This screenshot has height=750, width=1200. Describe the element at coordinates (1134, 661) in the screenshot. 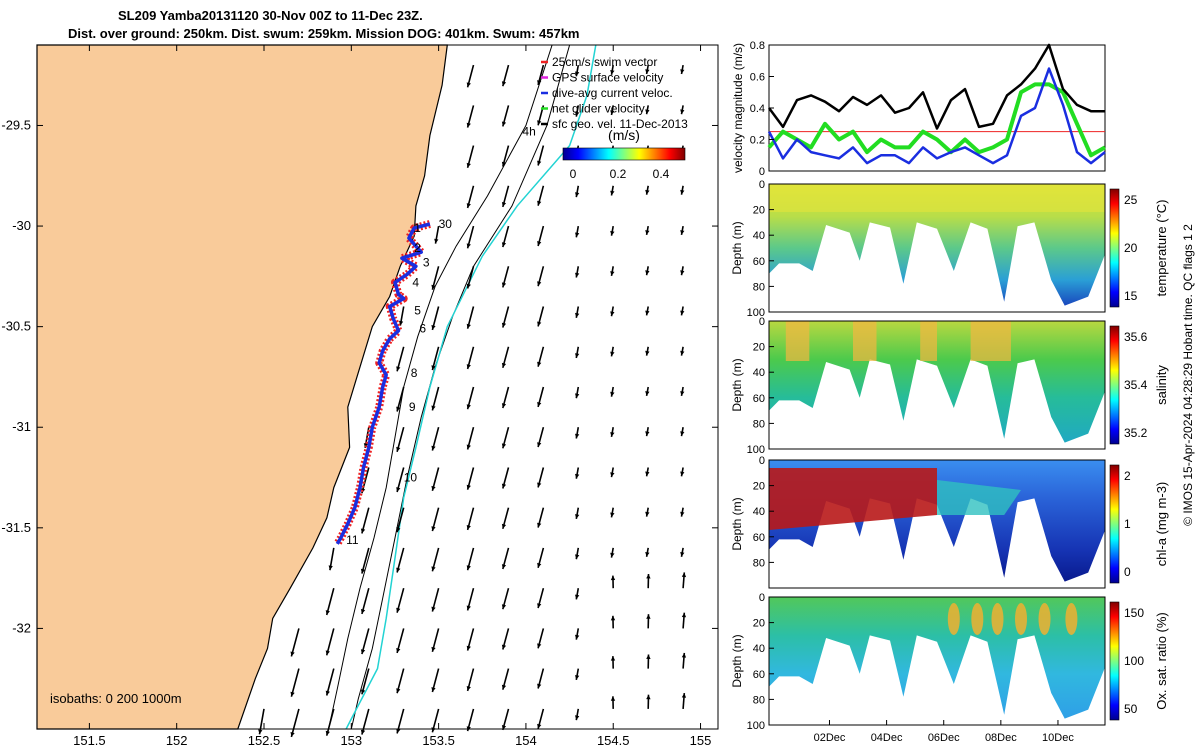

I see `section-colorbar-tick: 100` at that location.